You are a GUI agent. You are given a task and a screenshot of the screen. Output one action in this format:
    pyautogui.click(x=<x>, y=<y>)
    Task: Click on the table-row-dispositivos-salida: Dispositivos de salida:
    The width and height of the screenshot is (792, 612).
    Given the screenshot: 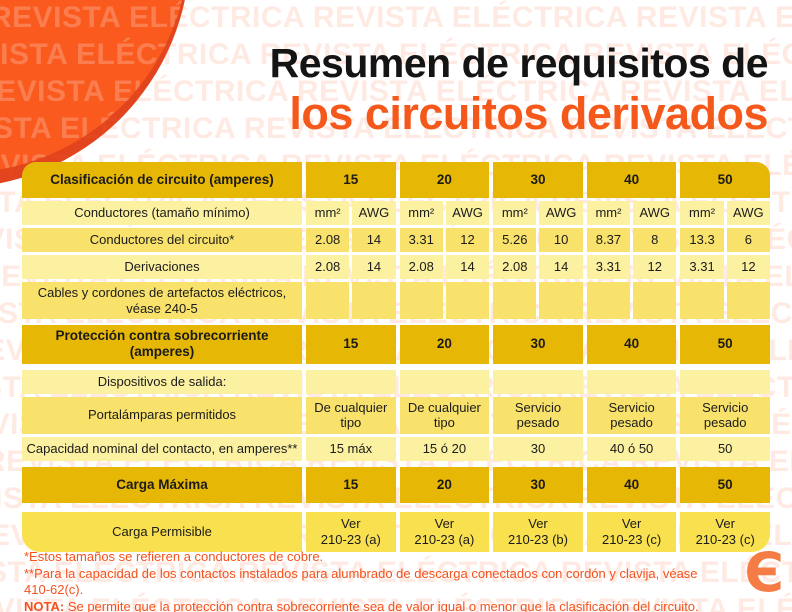 What is the action you would take?
    pyautogui.click(x=396, y=381)
    